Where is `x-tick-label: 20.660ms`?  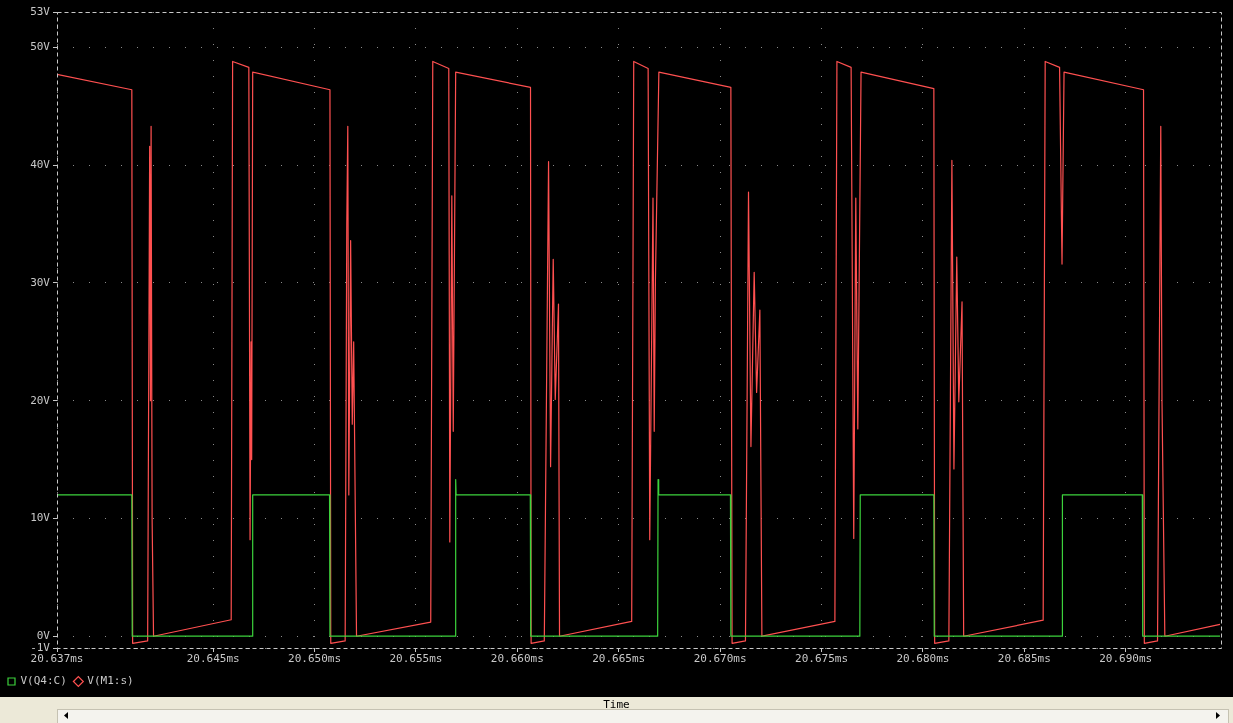
x-tick-label: 20.660ms is located at coordinates (517, 659).